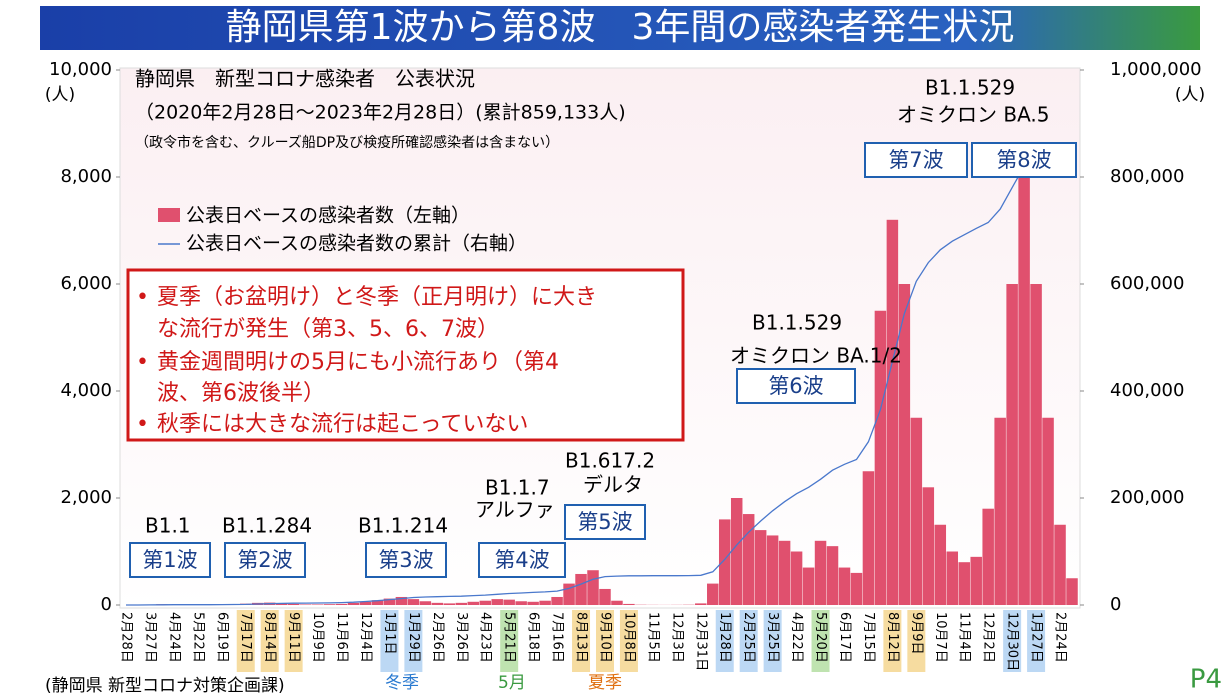 Image resolution: width=1232 pixels, height=695 pixels. Describe the element at coordinates (1147, 283) in the screenshot. I see `y2-tick-label: 600,000` at that location.